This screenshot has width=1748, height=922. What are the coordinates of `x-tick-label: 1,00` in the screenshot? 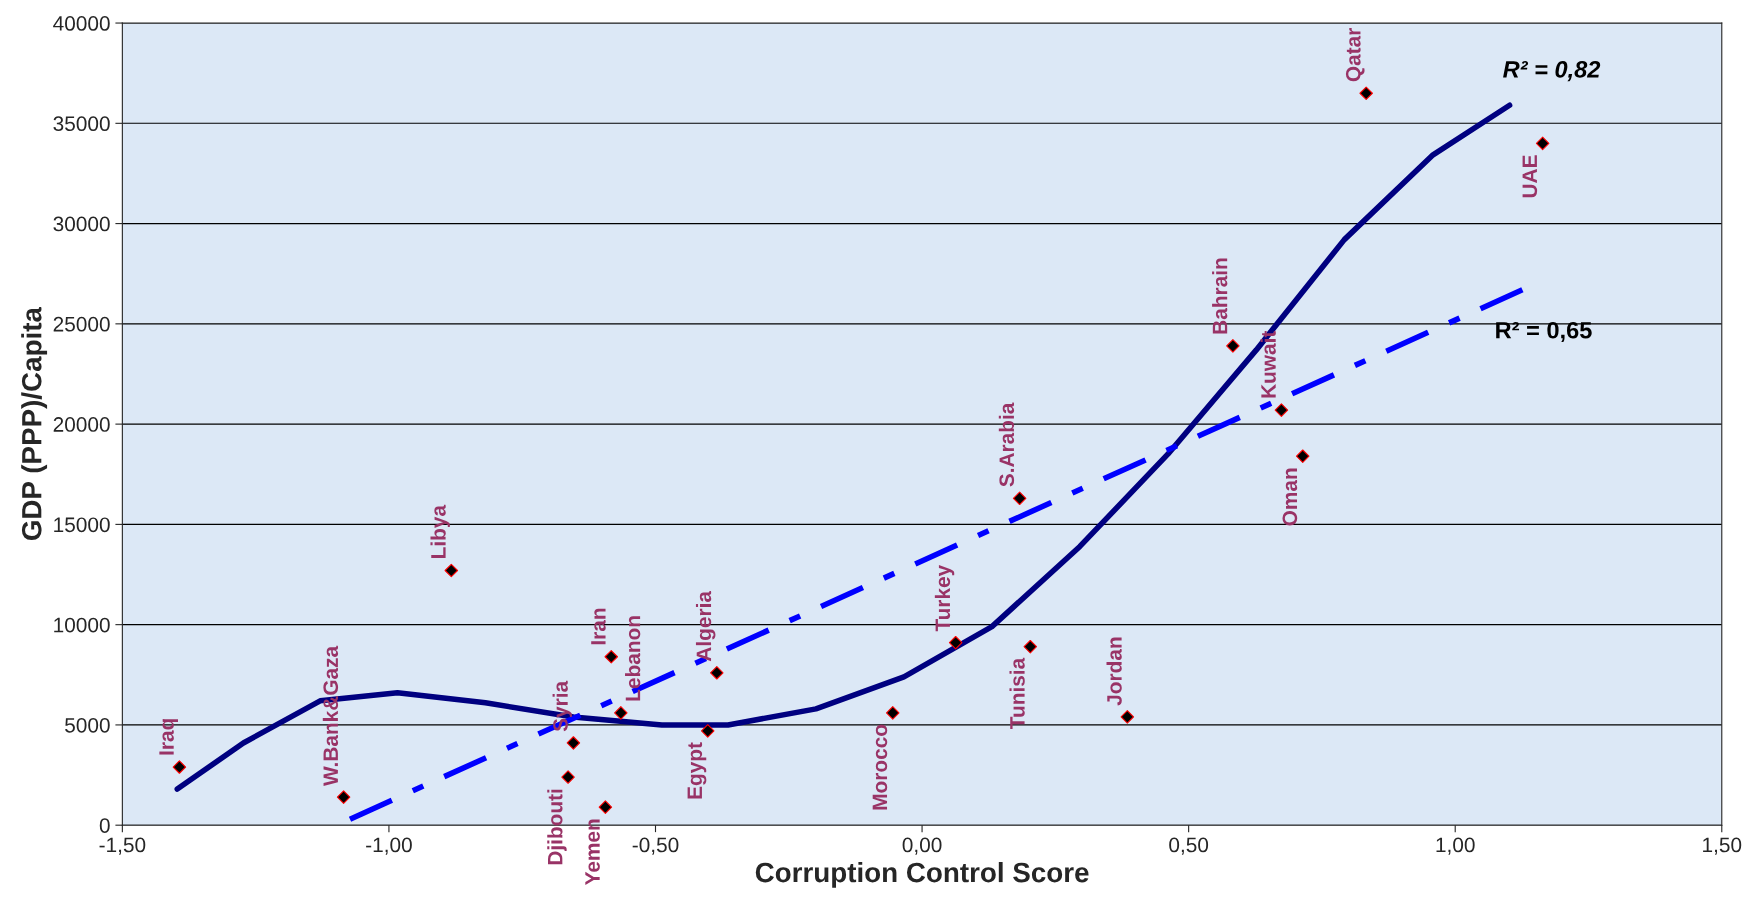 It's located at (1455, 846).